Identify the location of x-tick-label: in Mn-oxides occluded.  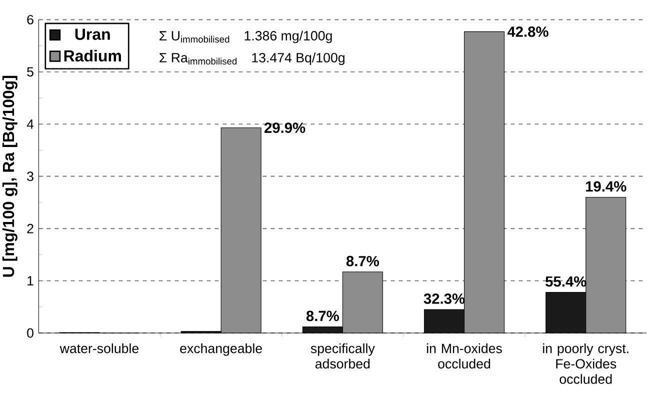
(464, 356).